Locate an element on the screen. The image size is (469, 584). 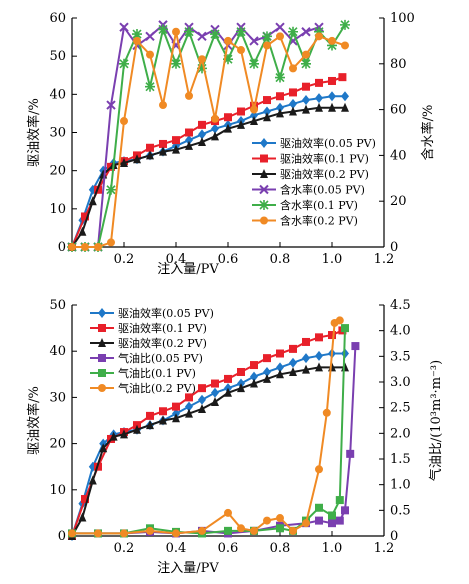
legend-label: 气油比(0.2 PV) is located at coordinates (157, 388).